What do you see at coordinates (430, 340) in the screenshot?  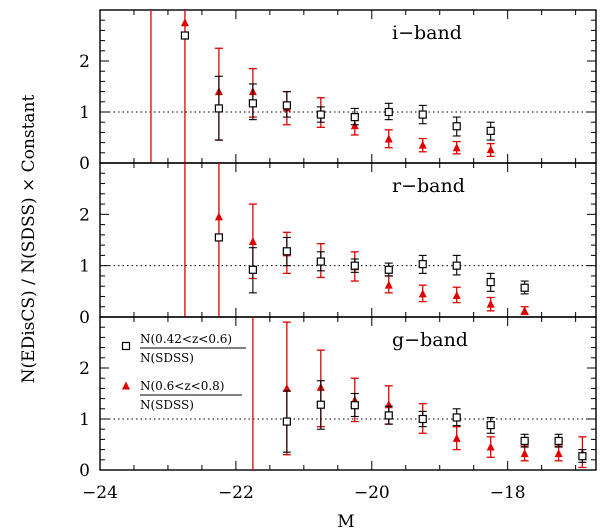 I see `band-label: g−band` at bounding box center [430, 340].